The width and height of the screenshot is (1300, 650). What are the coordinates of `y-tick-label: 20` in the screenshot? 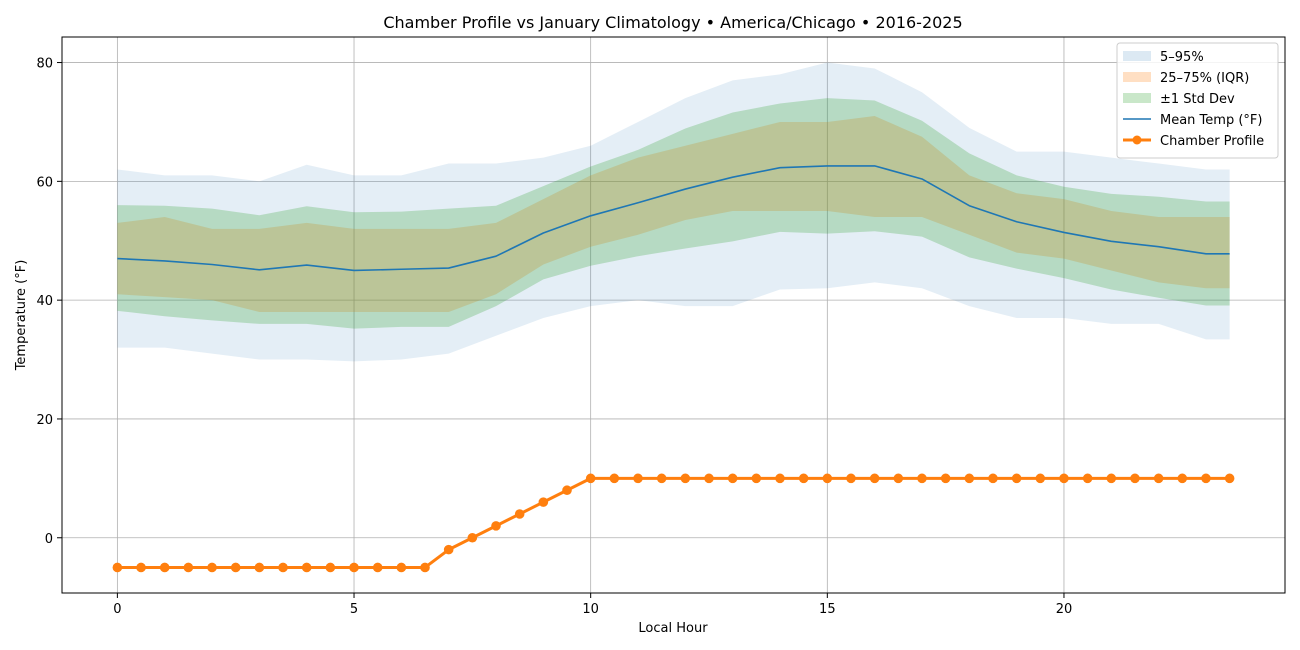 It's located at (44, 420).